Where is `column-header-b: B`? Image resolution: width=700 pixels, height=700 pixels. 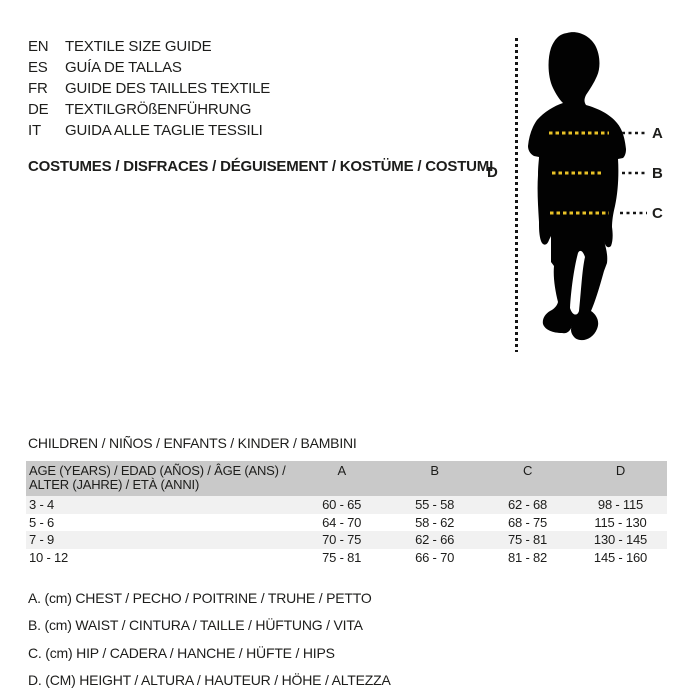
column-header-b: B is located at coordinates (434, 470).